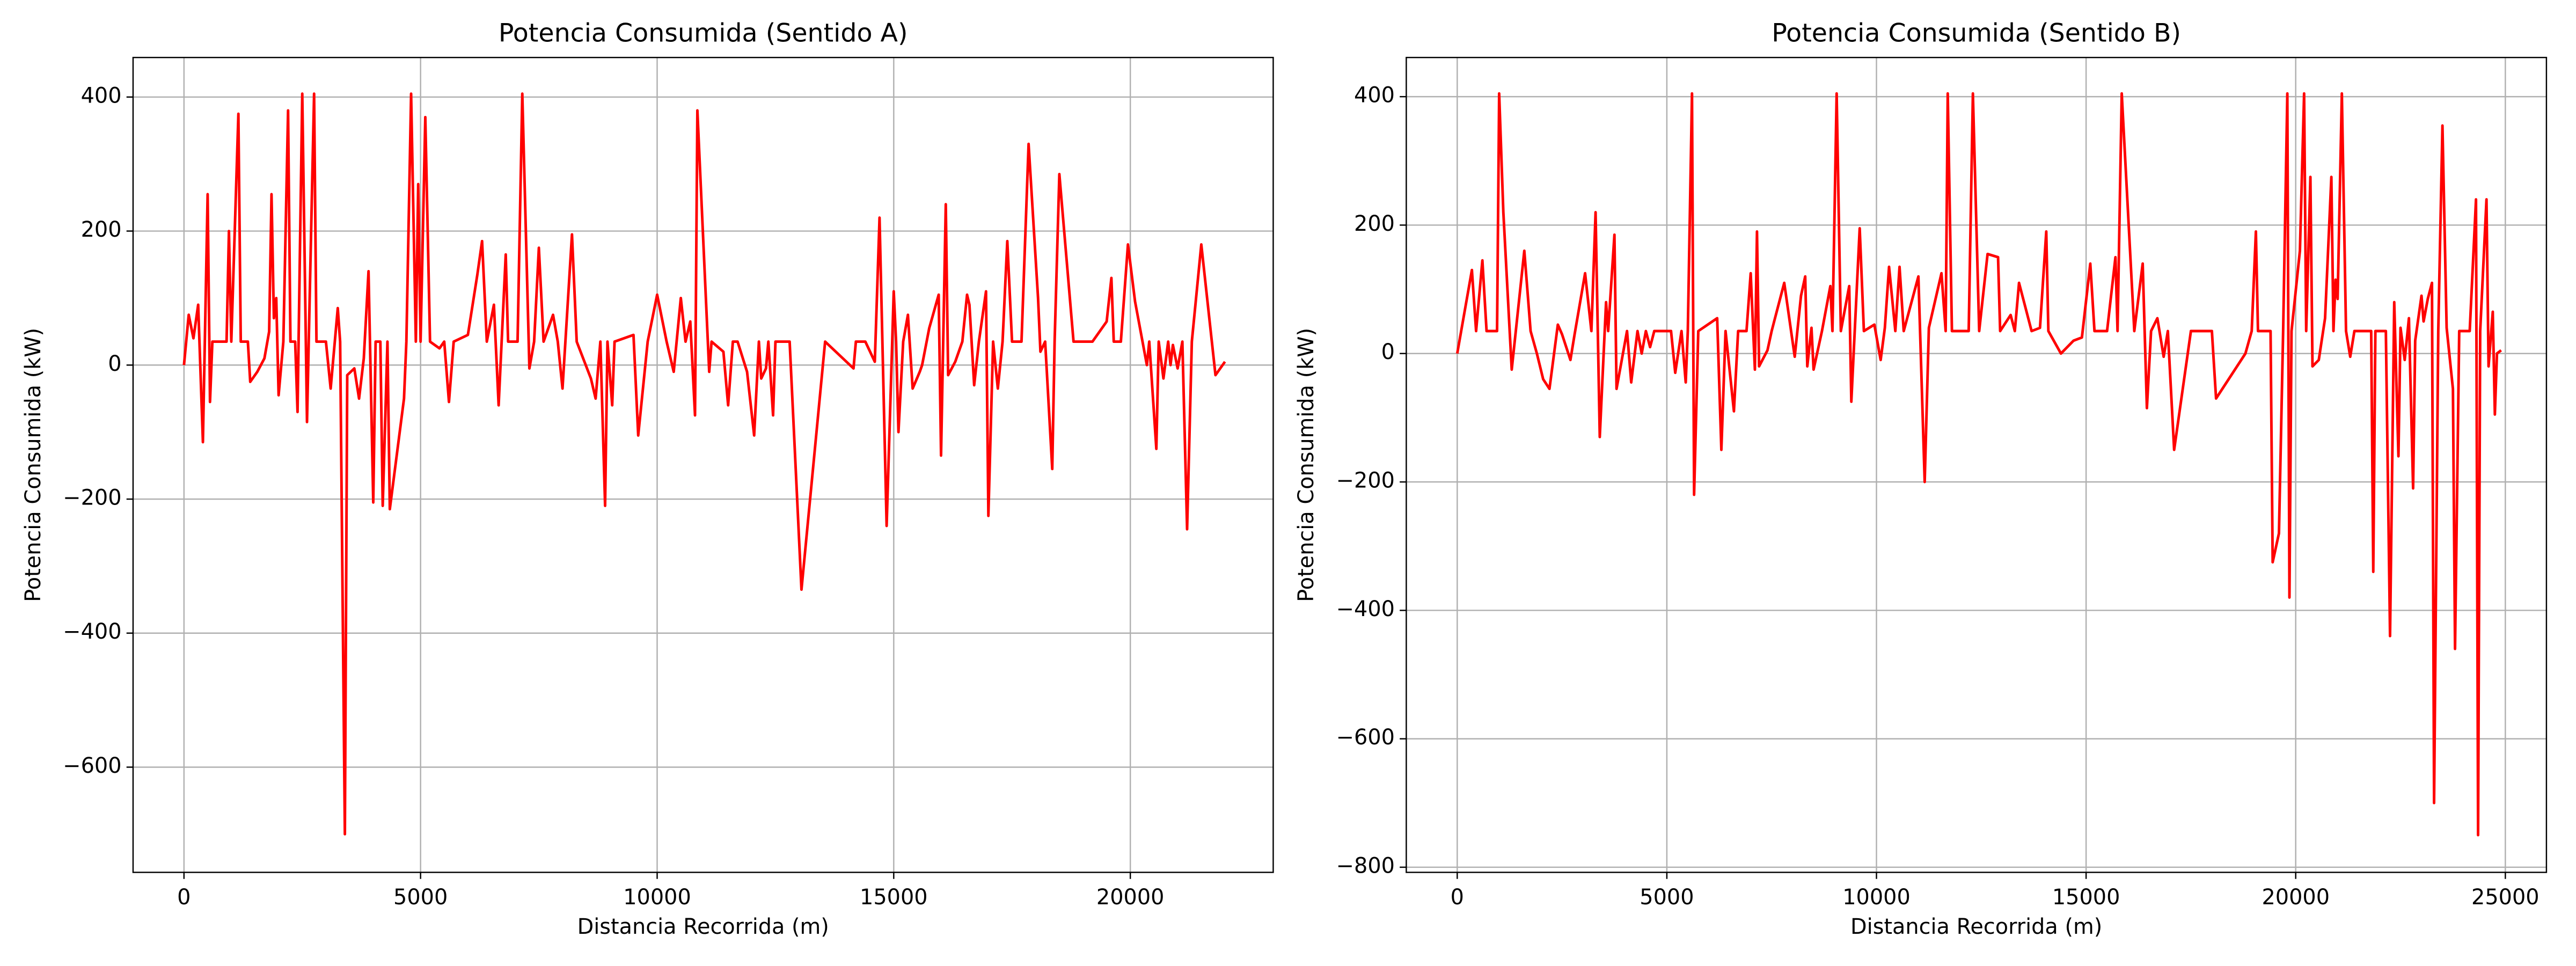 This screenshot has width=2576, height=966. Describe the element at coordinates (2505, 897) in the screenshot. I see `x-tick-label: 25000` at that location.